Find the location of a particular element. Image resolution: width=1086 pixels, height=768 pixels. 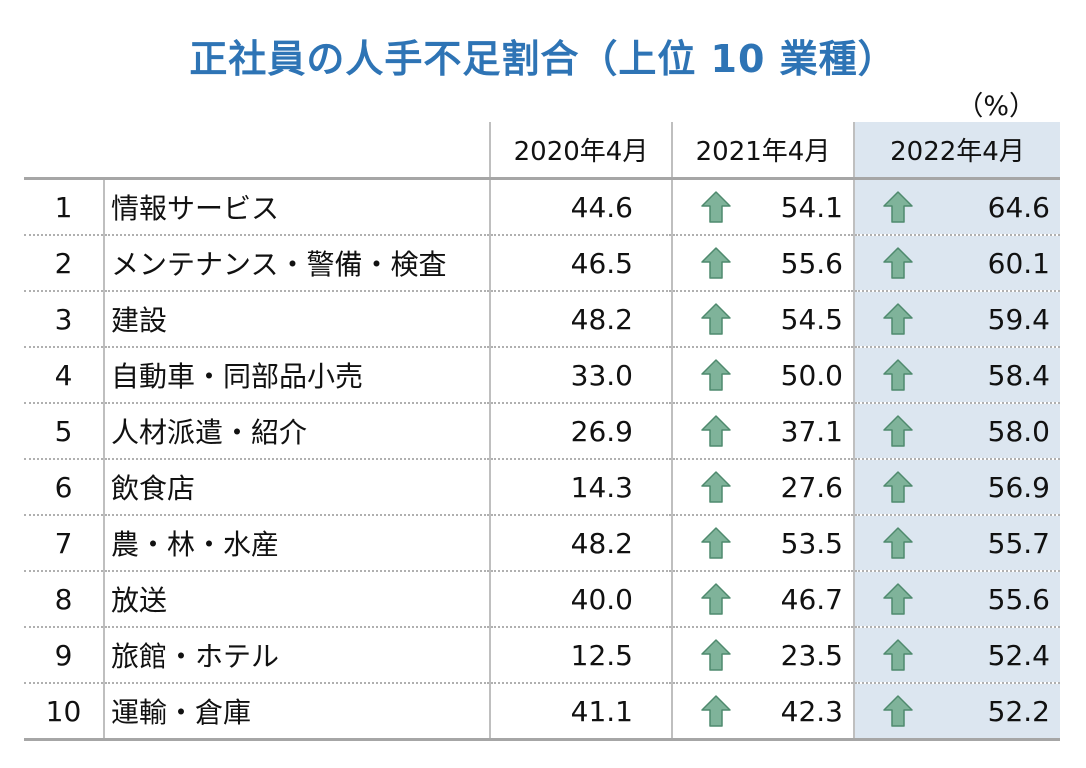

value-2022: 59.4 is located at coordinates (1018, 319).